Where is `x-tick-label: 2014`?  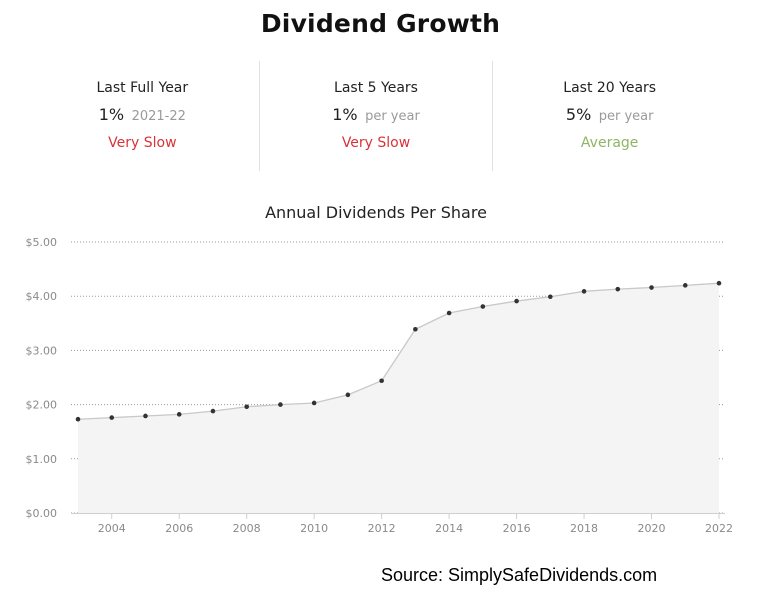
x-tick-label: 2014 is located at coordinates (449, 528).